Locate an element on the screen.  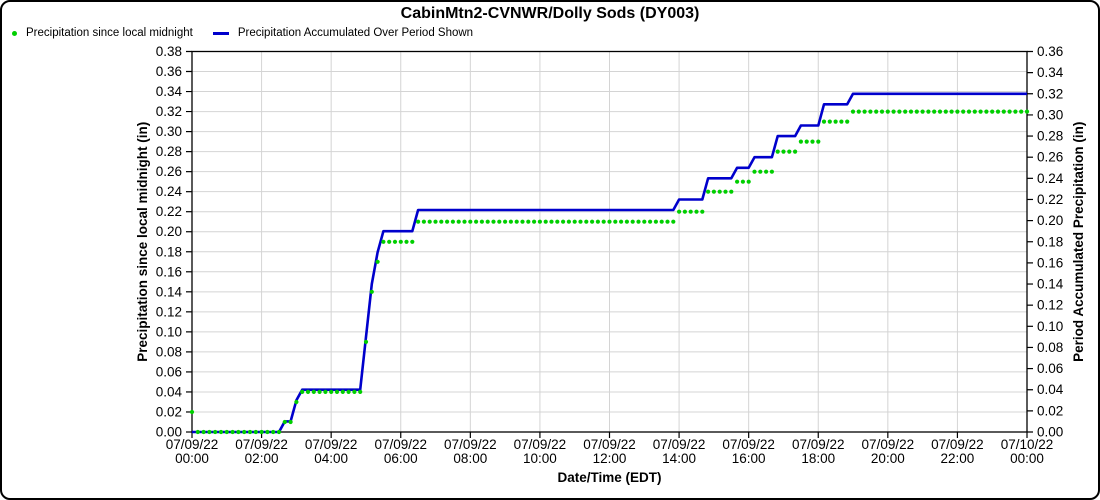
svg-text: 04:00 is located at coordinates (331, 458).